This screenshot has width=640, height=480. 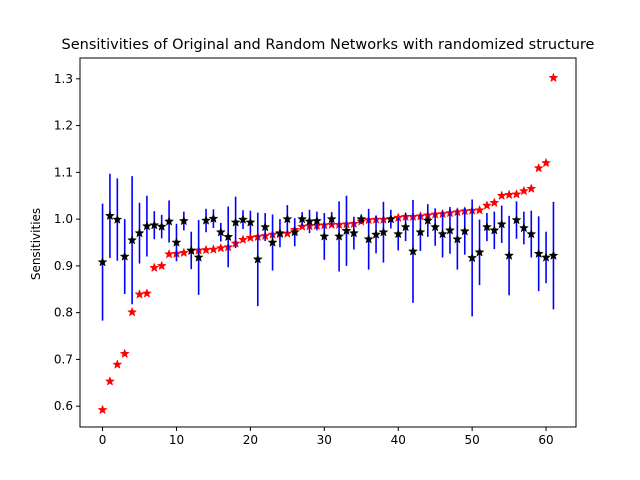 I want to click on x-tick-label: 30, so click(x=324, y=440).